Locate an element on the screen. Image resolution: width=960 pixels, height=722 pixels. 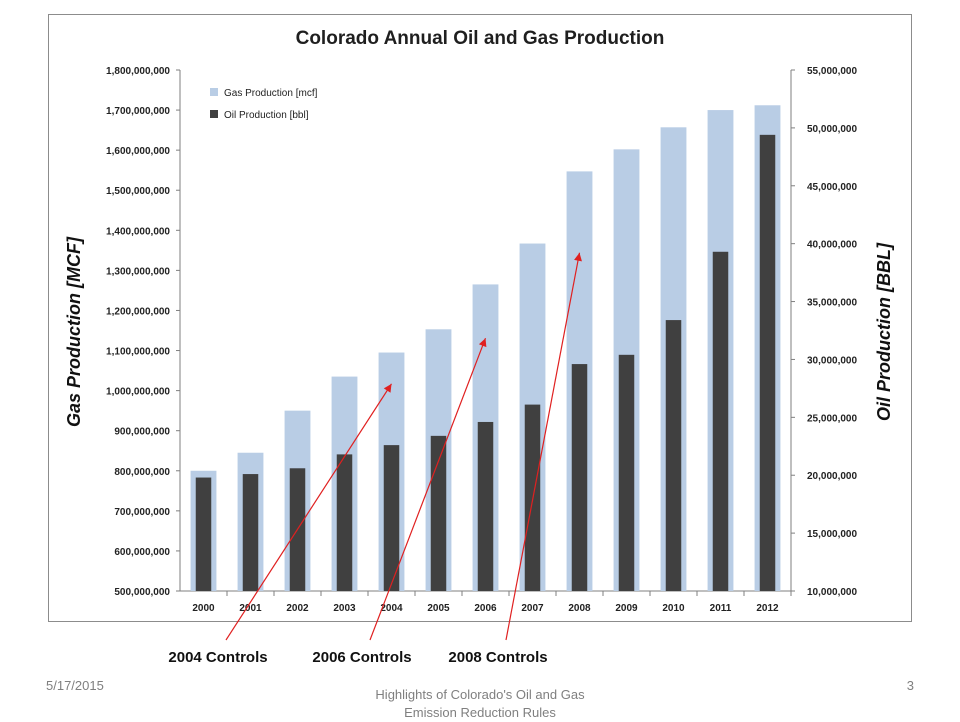
oil-bar-2008 is located at coordinates (579, 477).